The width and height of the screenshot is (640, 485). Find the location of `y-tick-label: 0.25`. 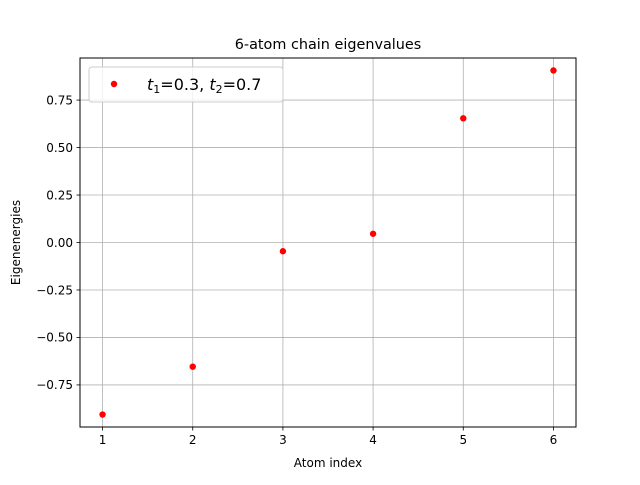

y-tick-label: 0.25 is located at coordinates (59, 195).